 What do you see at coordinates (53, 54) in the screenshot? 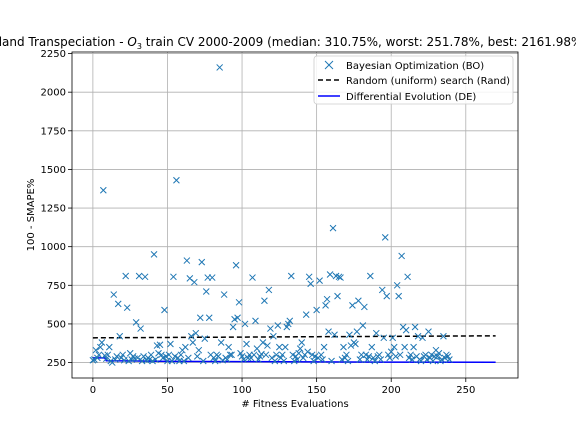
I see `y-tick-label: 2250` at bounding box center [53, 54].